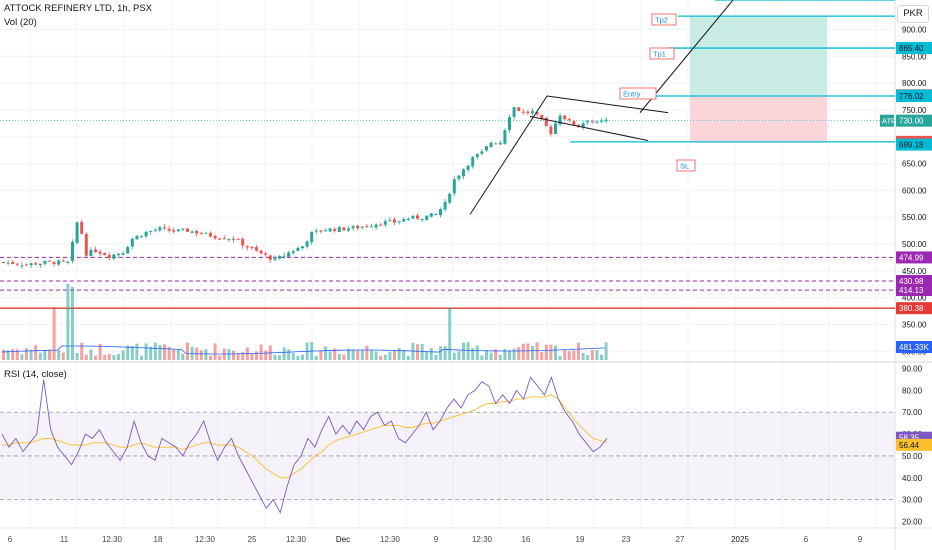 The image size is (932, 550). Describe the element at coordinates (659, 54) in the screenshot. I see `tp1-label: Tp1` at that location.